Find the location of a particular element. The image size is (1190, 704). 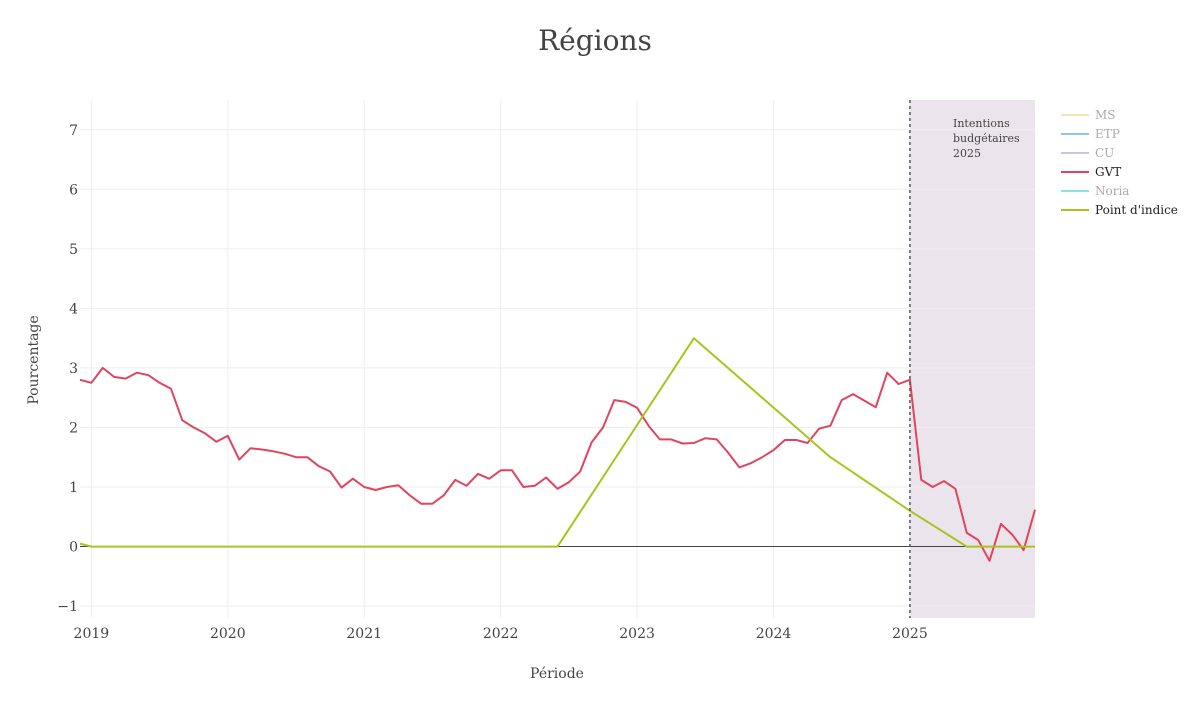

legend-item-label: ETP is located at coordinates (1107, 134).